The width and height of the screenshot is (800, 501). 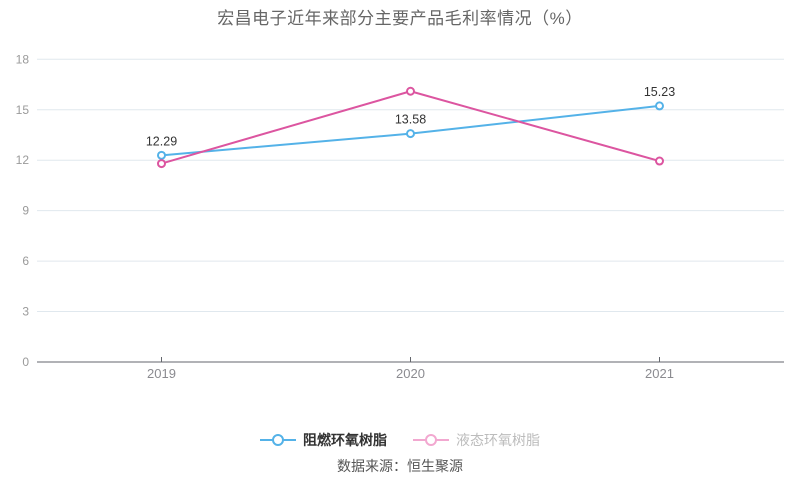 What do you see at coordinates (410, 120) in the screenshot?
I see `data-point-label: 13.58` at bounding box center [410, 120].